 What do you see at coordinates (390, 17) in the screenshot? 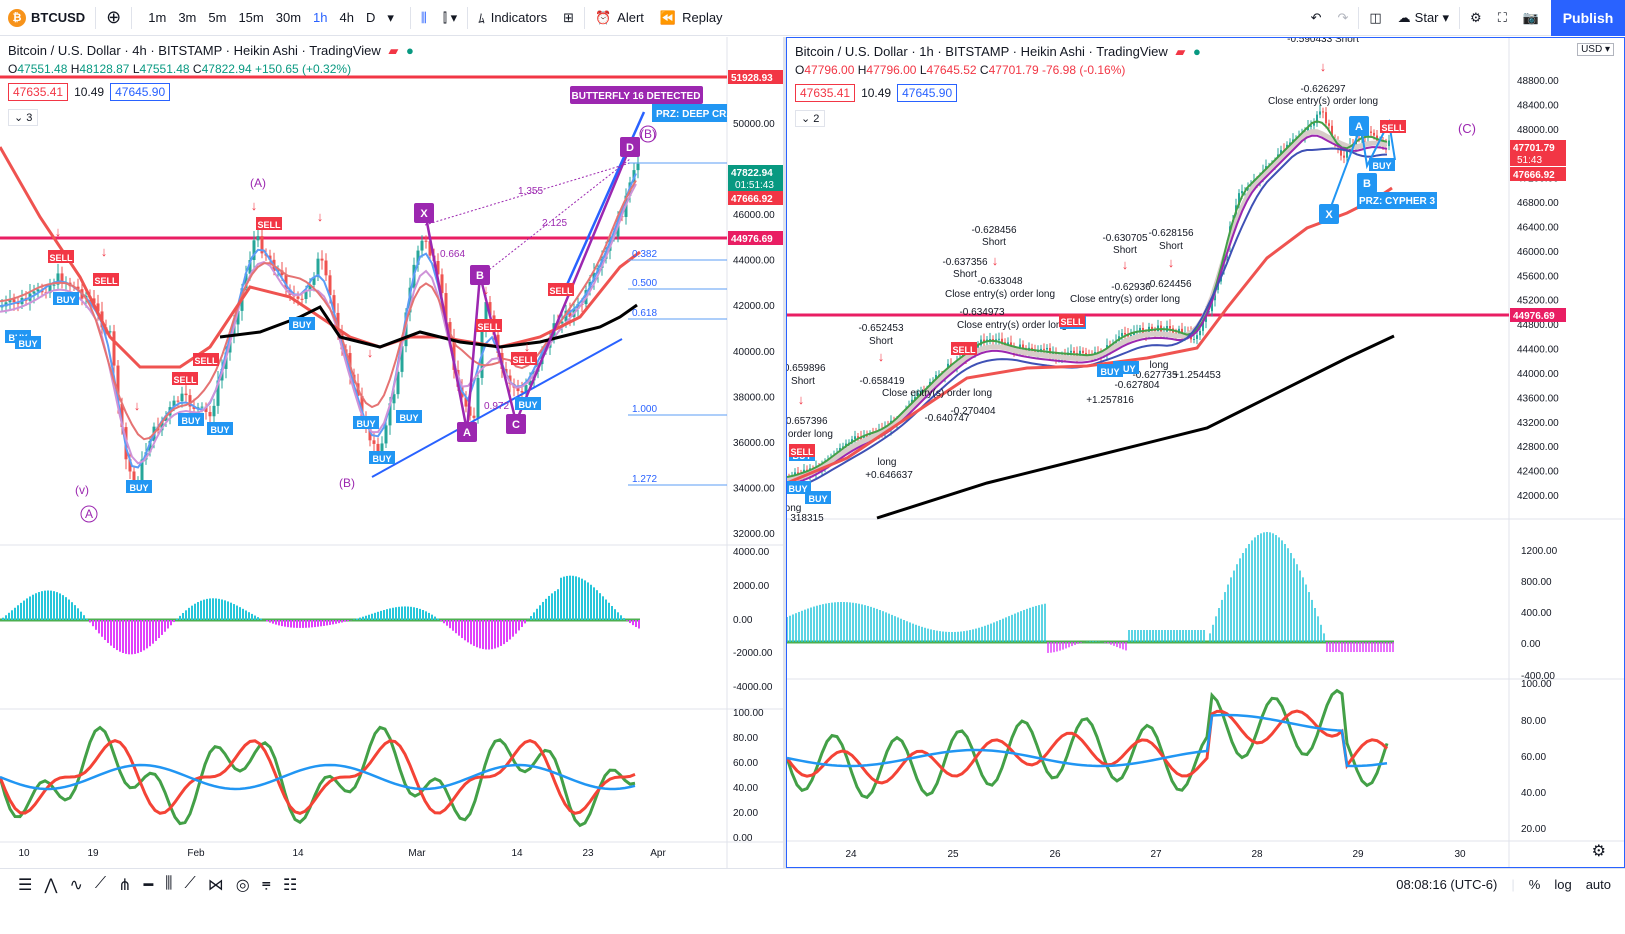
I see `timeframe-chevron-icon: ▾` at bounding box center [390, 17].